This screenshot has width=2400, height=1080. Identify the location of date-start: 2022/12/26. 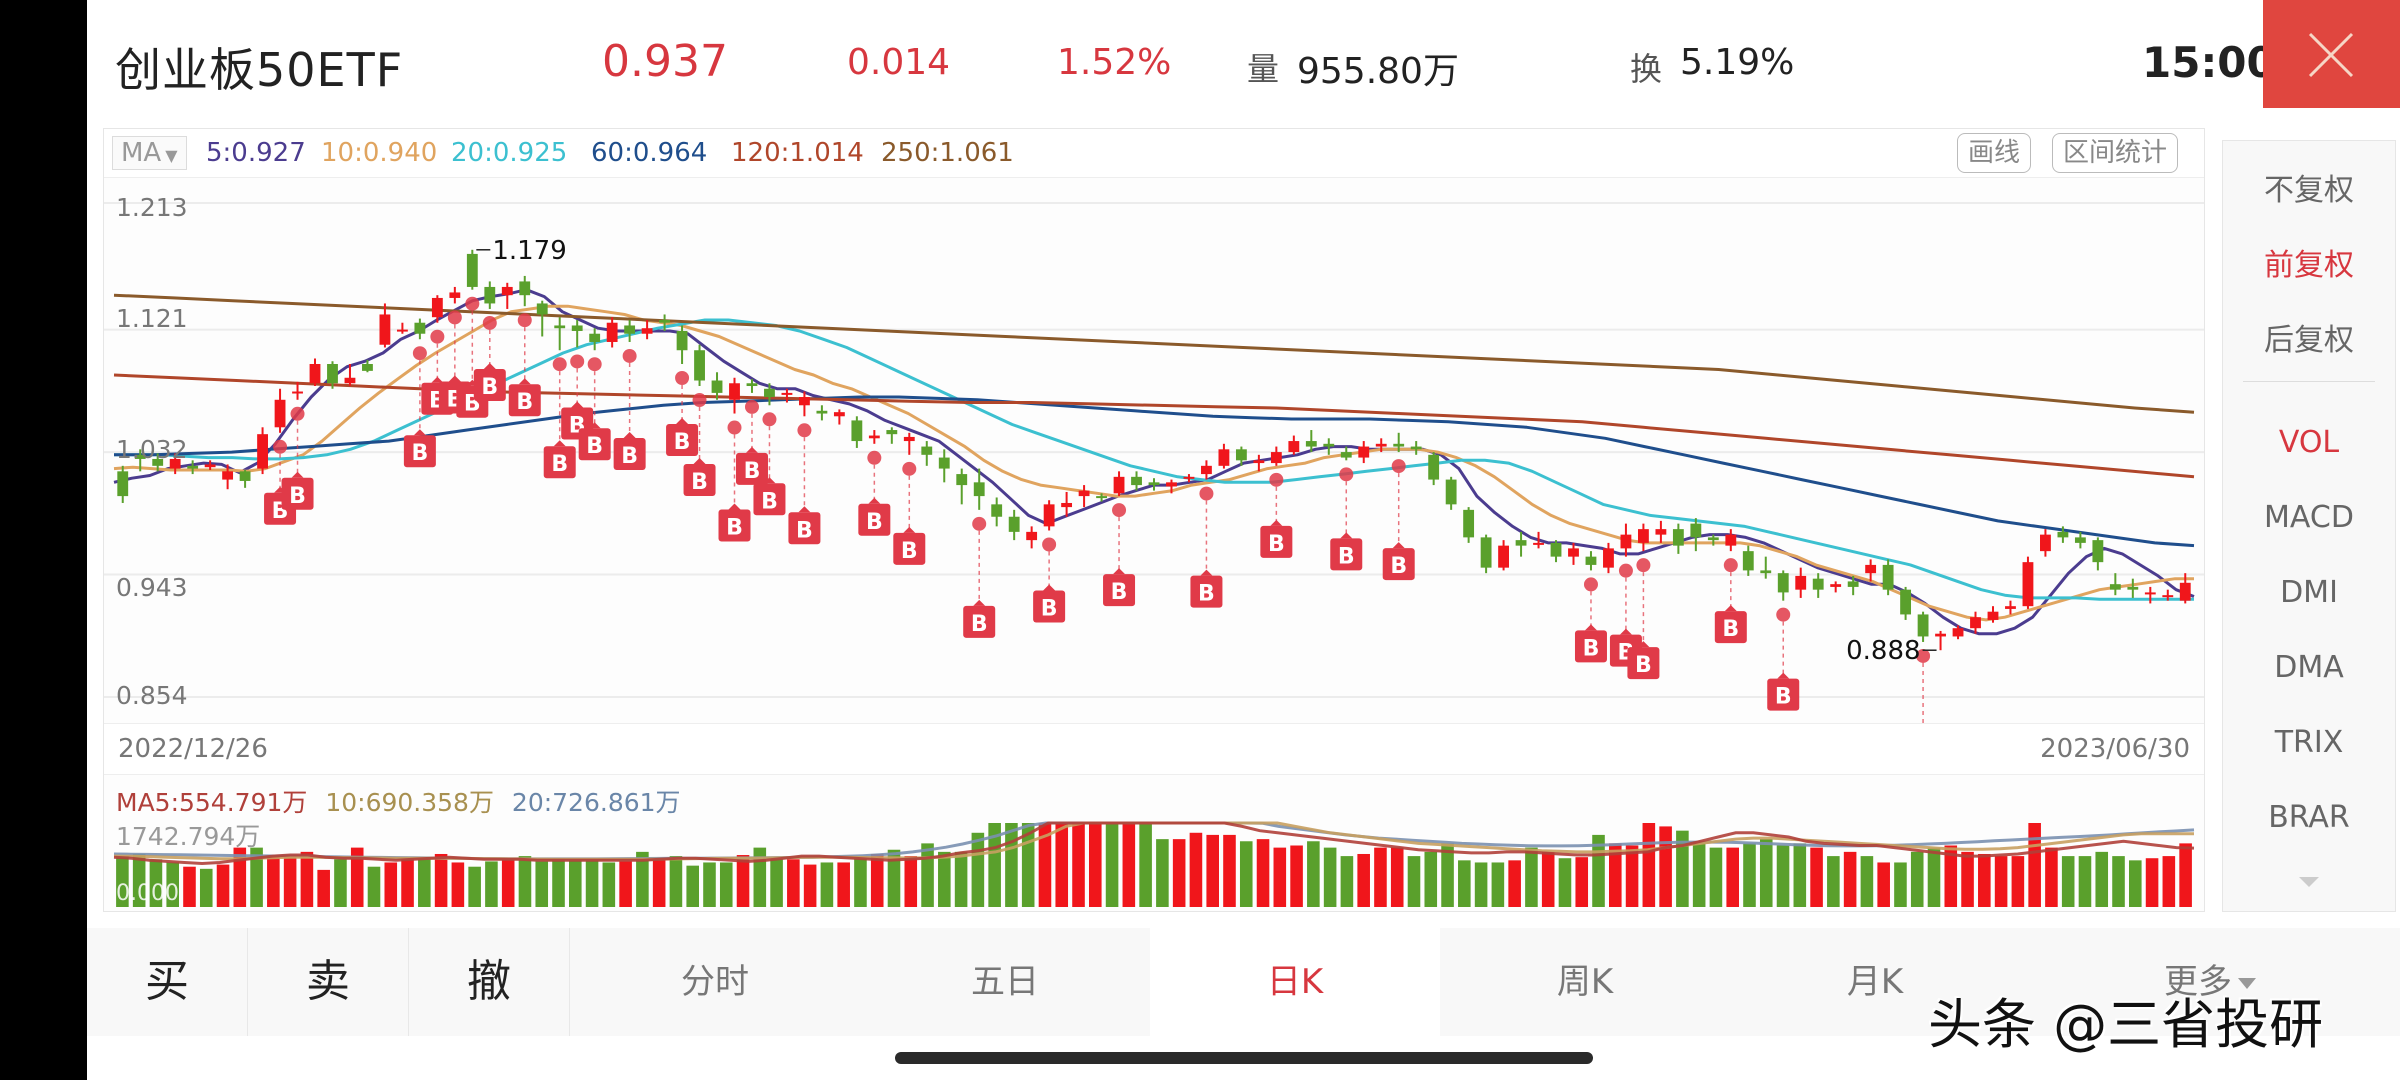
(193, 749).